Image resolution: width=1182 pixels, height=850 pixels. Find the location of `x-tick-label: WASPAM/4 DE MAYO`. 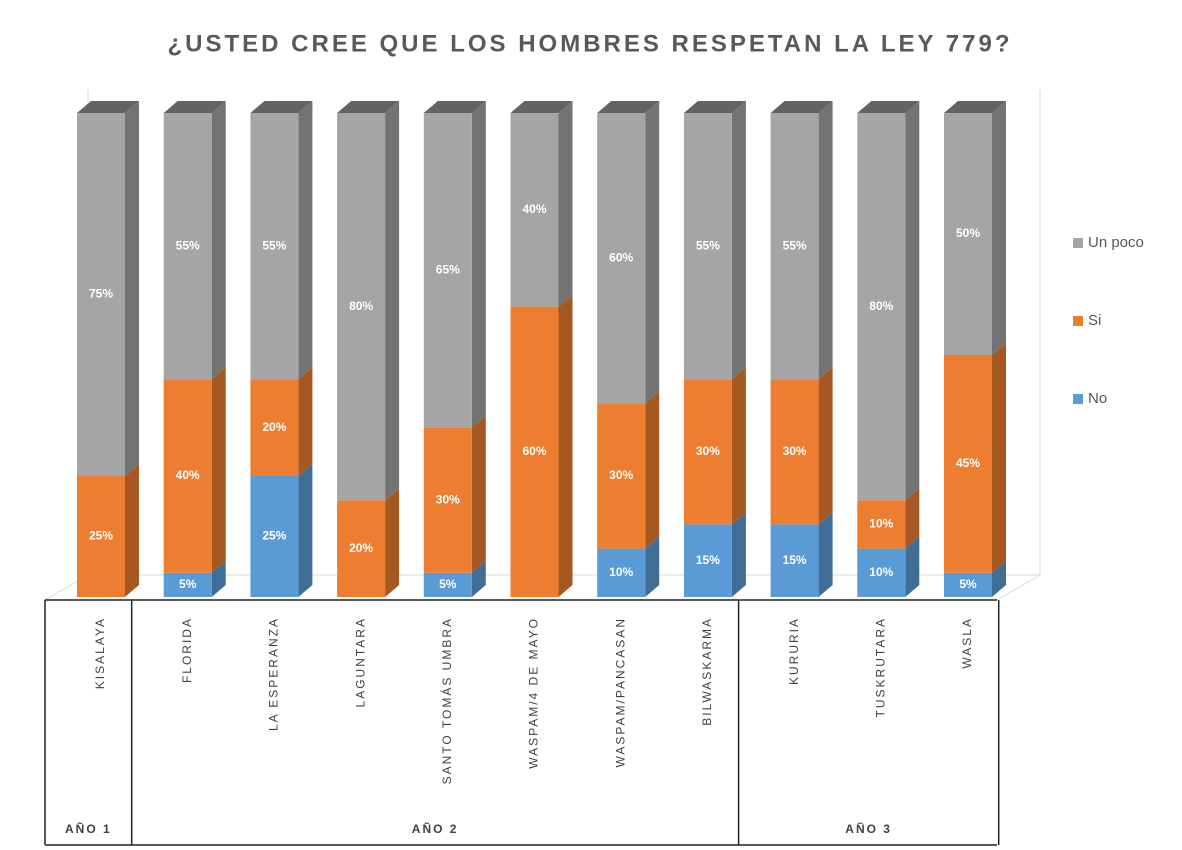

x-tick-label: WASPAM/4 DE MAYO is located at coordinates (534, 693).